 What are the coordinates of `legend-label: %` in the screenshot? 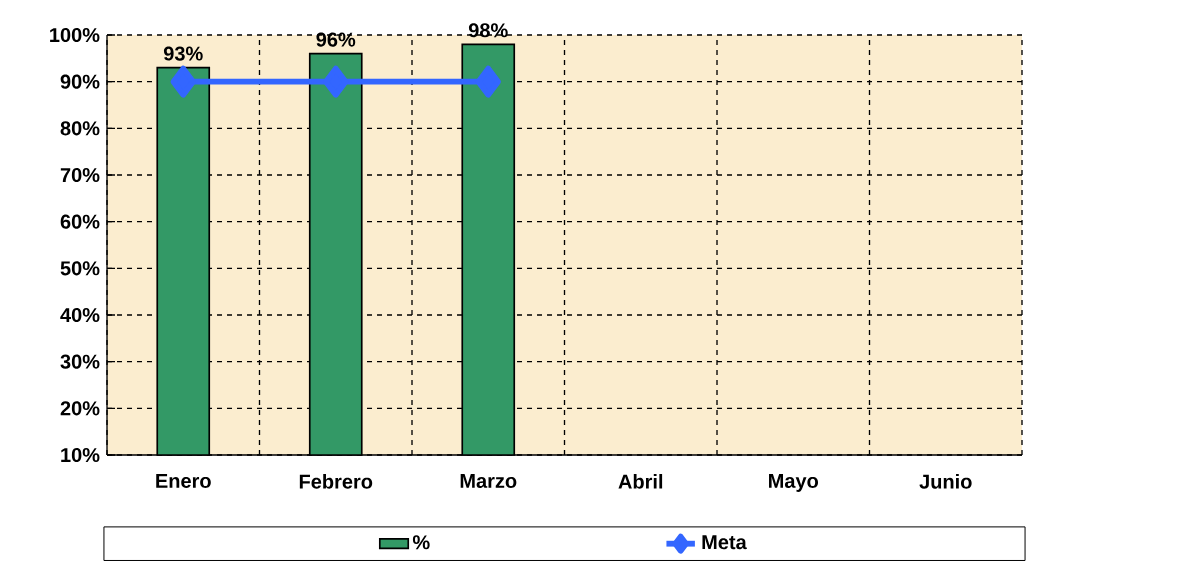 It's located at (421, 542).